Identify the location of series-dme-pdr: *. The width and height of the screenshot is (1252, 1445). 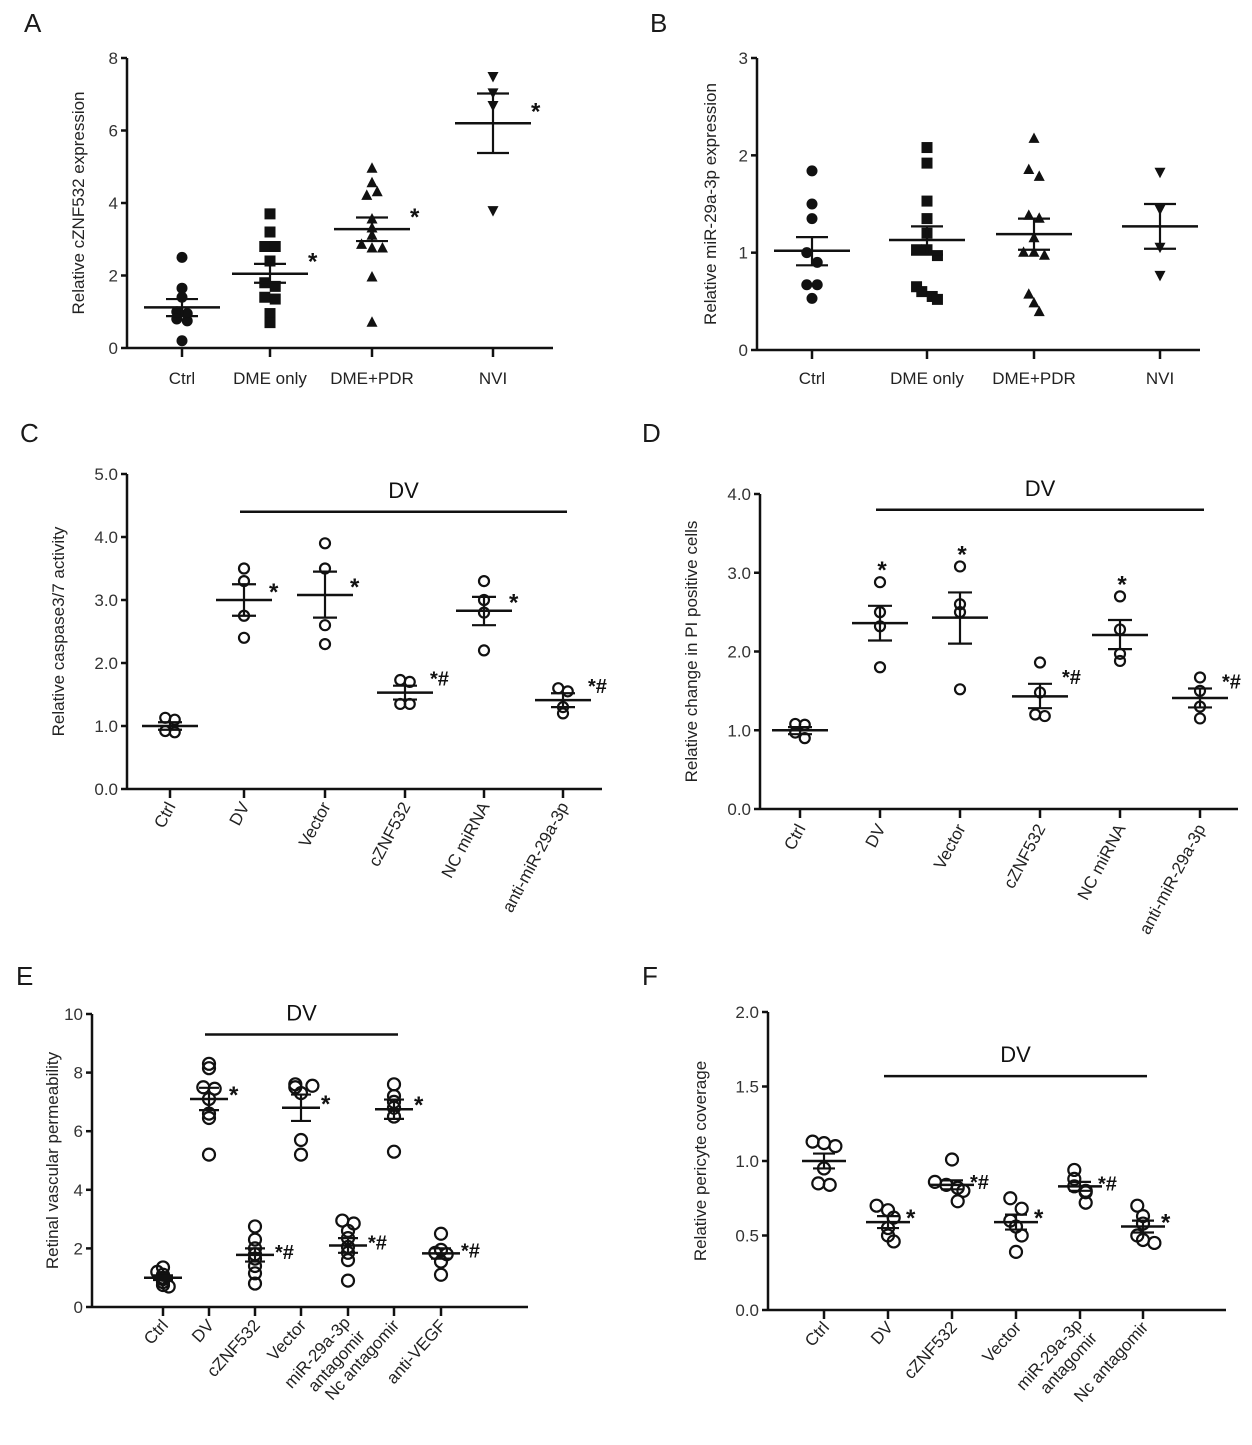
(377, 244).